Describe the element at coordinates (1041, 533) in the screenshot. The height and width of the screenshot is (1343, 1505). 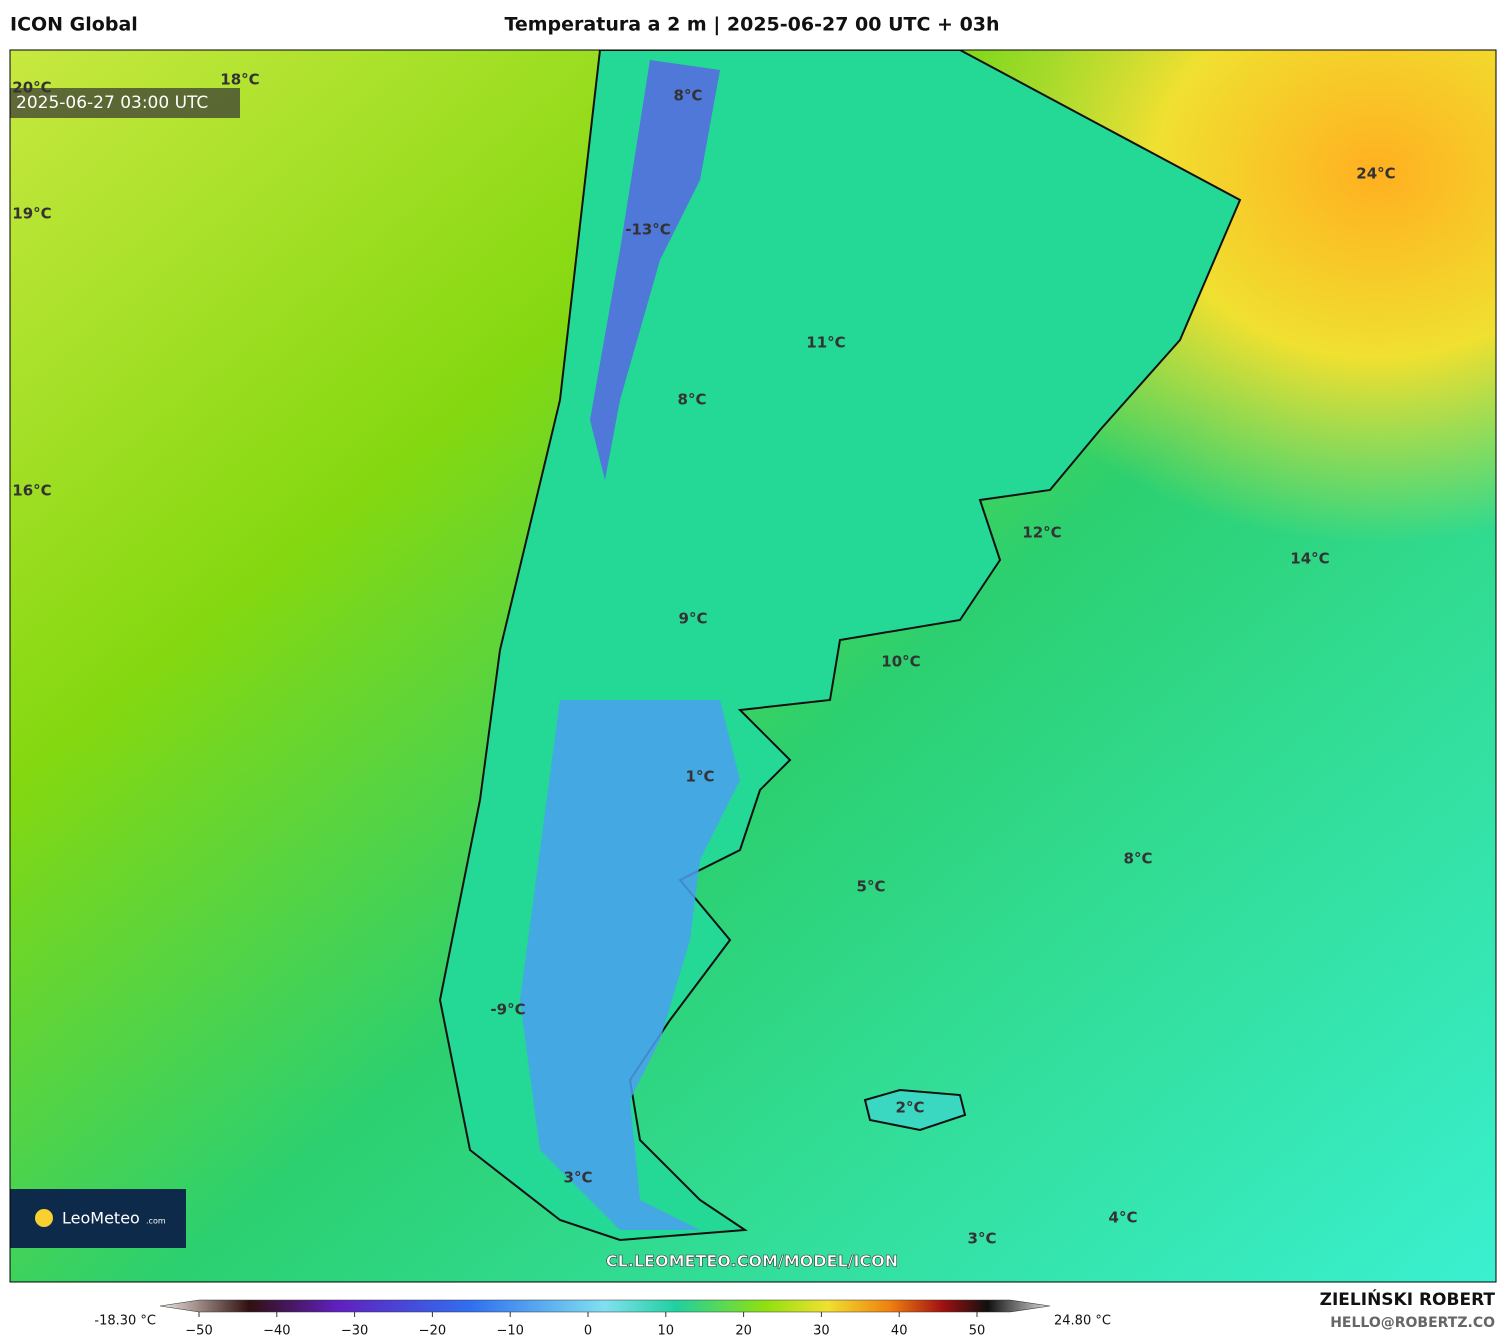
I see `temperature-label: 12°C` at that location.